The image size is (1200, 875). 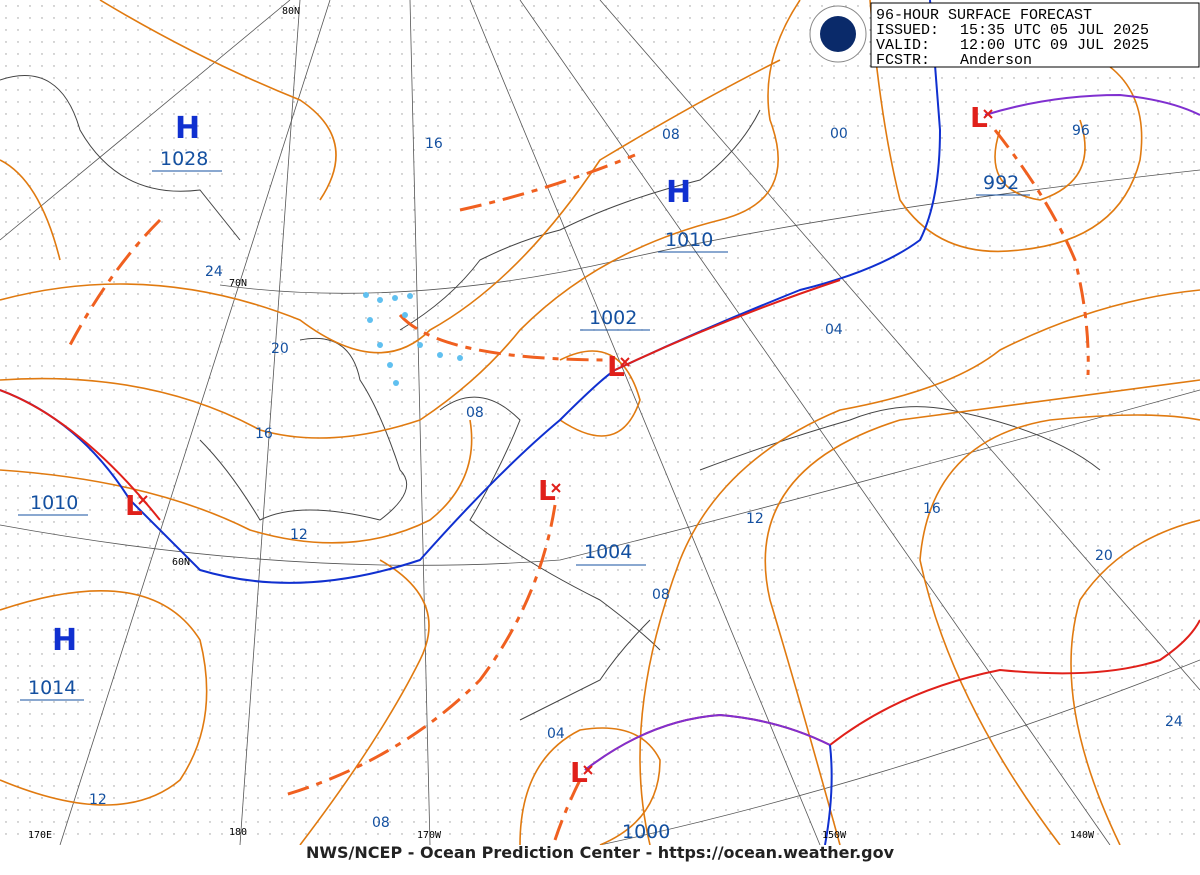 What do you see at coordinates (1081, 131) in the screenshot?
I see `isobar-label: 96` at bounding box center [1081, 131].